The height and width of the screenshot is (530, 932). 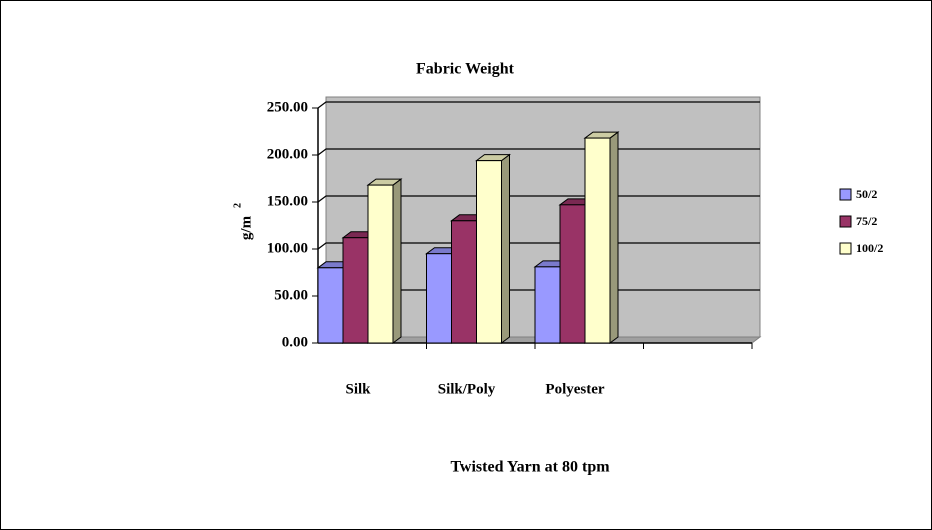 What do you see at coordinates (530, 467) in the screenshot?
I see `x-axis-title: Twisted Yarn at 80 tpm` at bounding box center [530, 467].